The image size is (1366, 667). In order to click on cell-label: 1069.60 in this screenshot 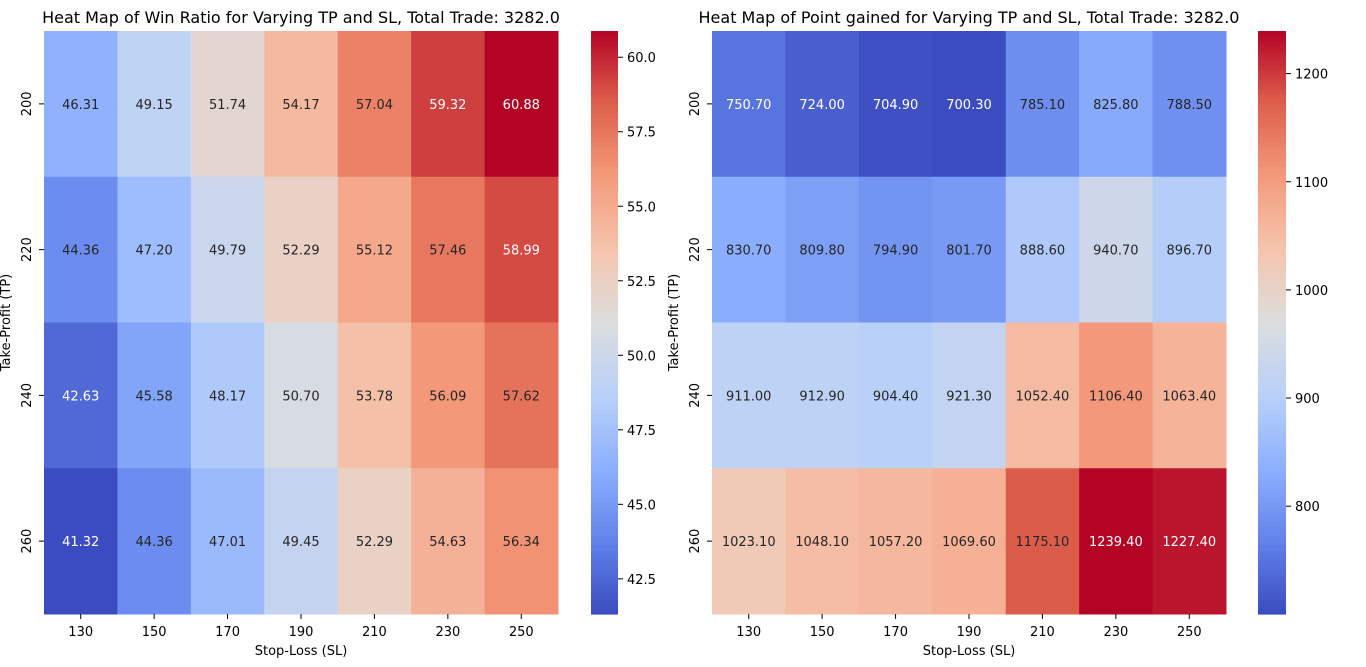, I will do `click(969, 542)`.